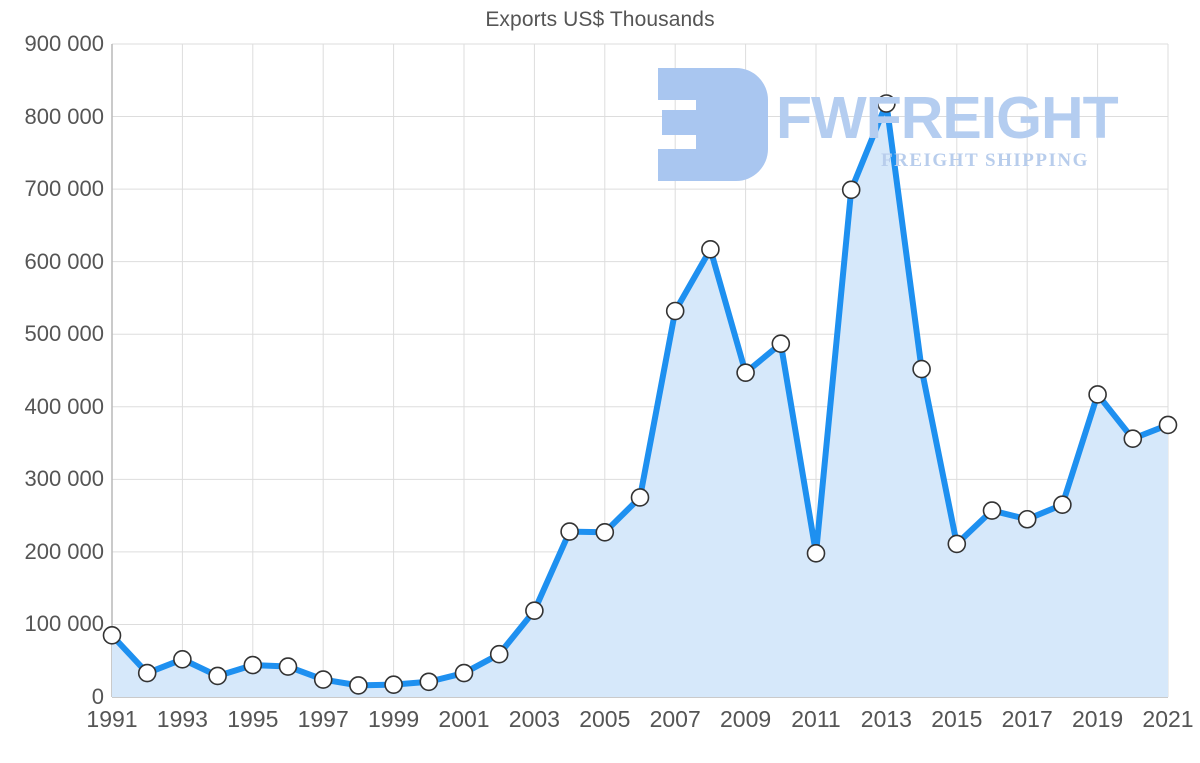 This screenshot has height=763, width=1200. What do you see at coordinates (1027, 719) in the screenshot?
I see `x-axis-tick-label: 2017` at bounding box center [1027, 719].